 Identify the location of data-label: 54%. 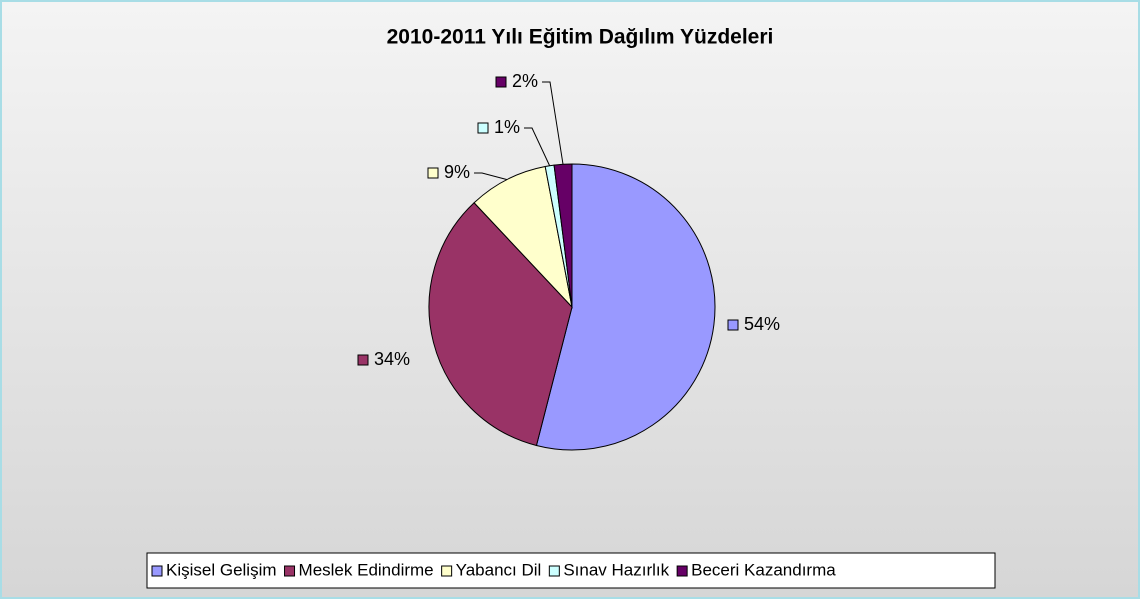
(762, 324).